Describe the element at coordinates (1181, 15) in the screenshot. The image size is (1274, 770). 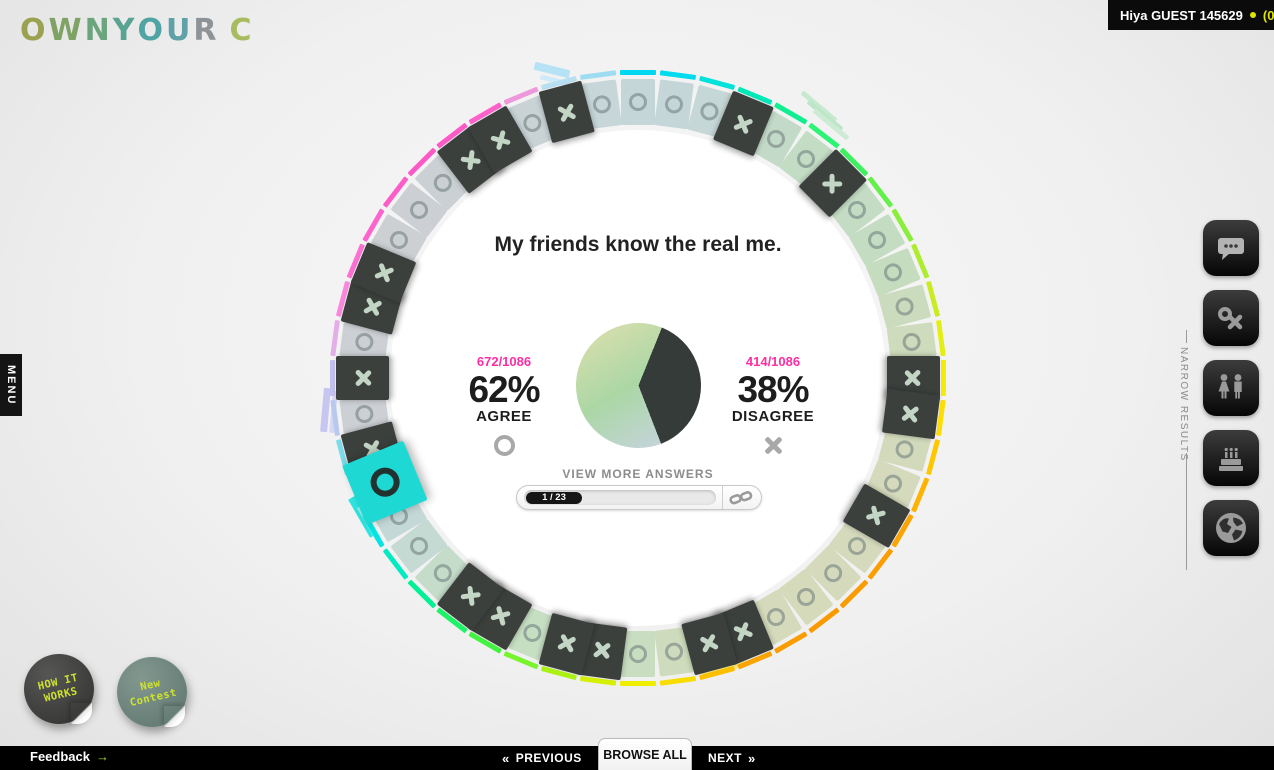
I see `user-greeting: Hiya GUEST 145629` at that location.